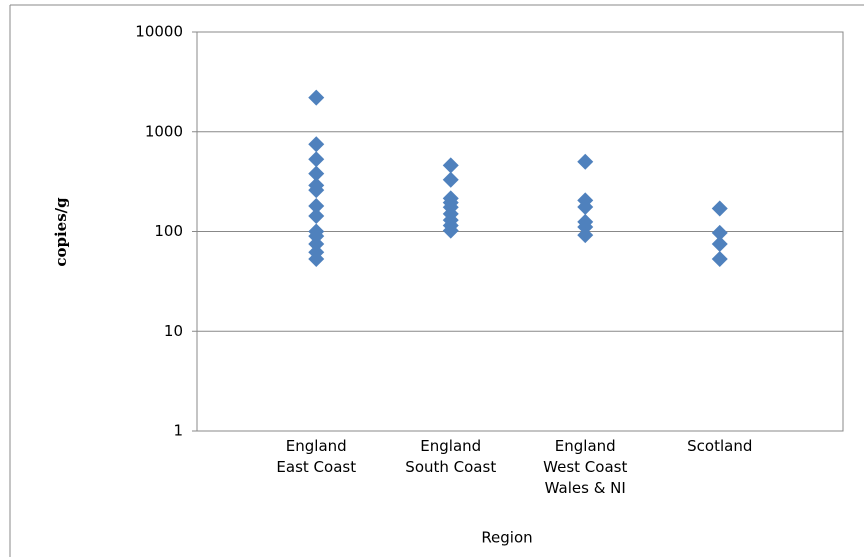  What do you see at coordinates (178, 431) in the screenshot?
I see `y-tick-label: 1` at bounding box center [178, 431].